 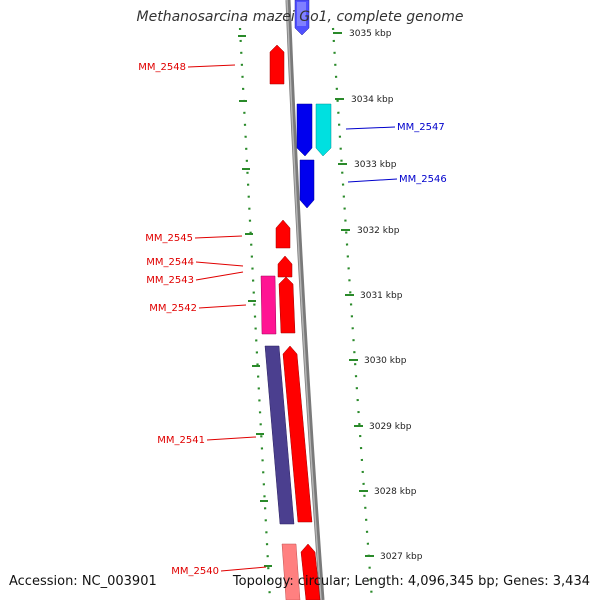 I want to click on ruler-label: 3031 kbp, so click(x=381, y=296).